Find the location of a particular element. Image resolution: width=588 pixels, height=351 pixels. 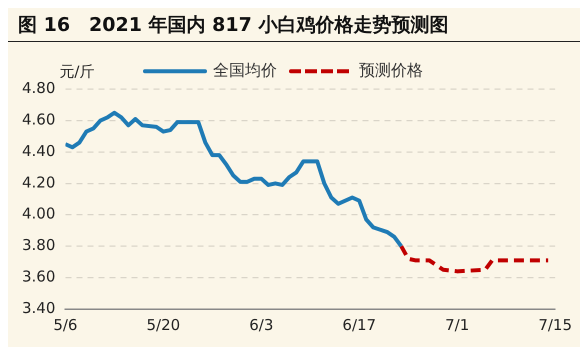

line-series is located at coordinates (474, 259).